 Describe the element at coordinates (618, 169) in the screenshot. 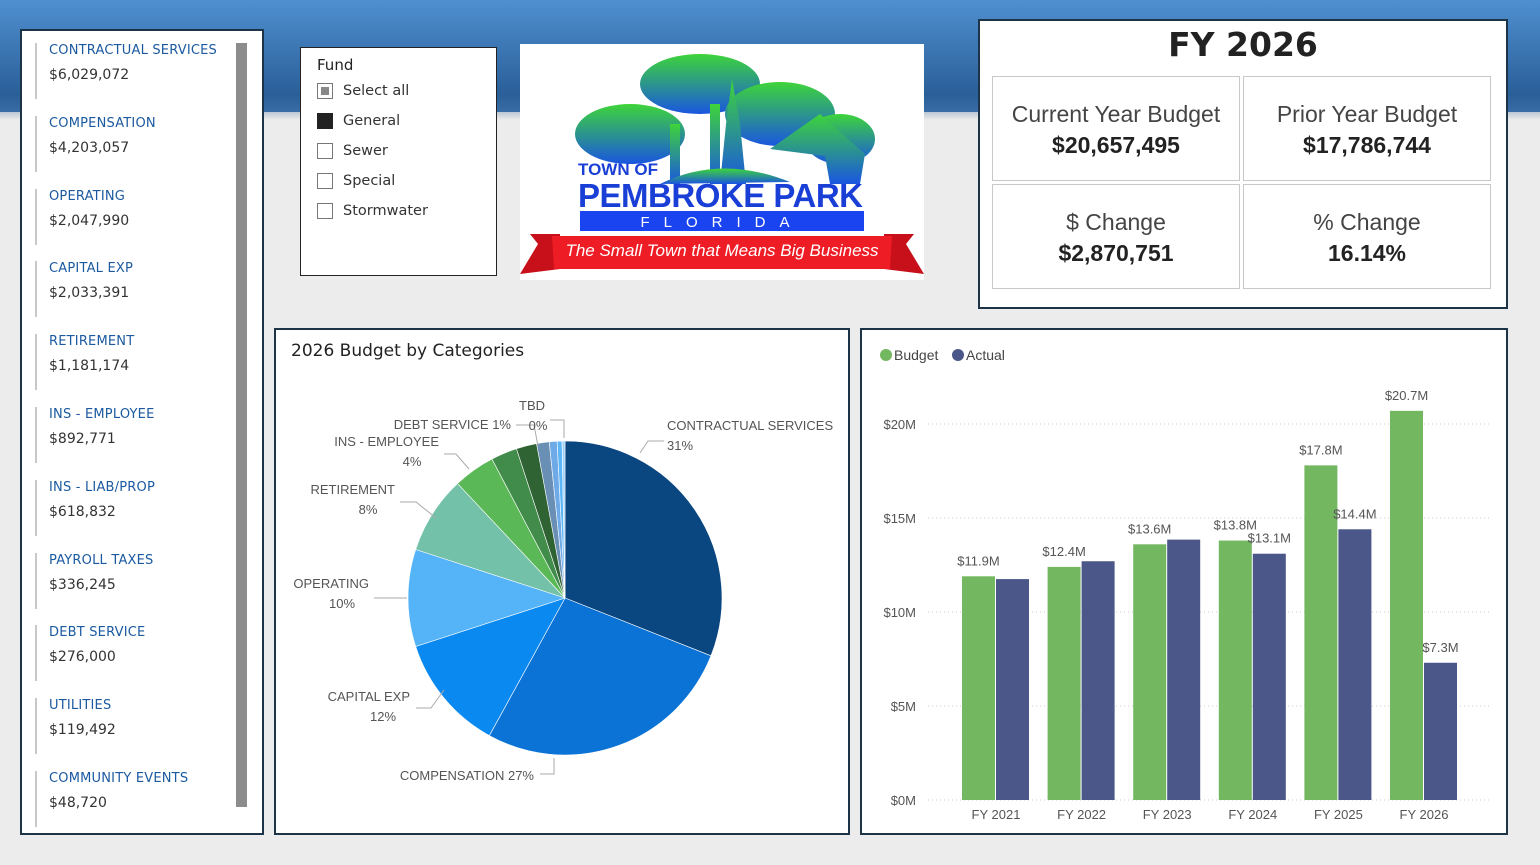

I see `svg-text: TOWN OF` at that location.